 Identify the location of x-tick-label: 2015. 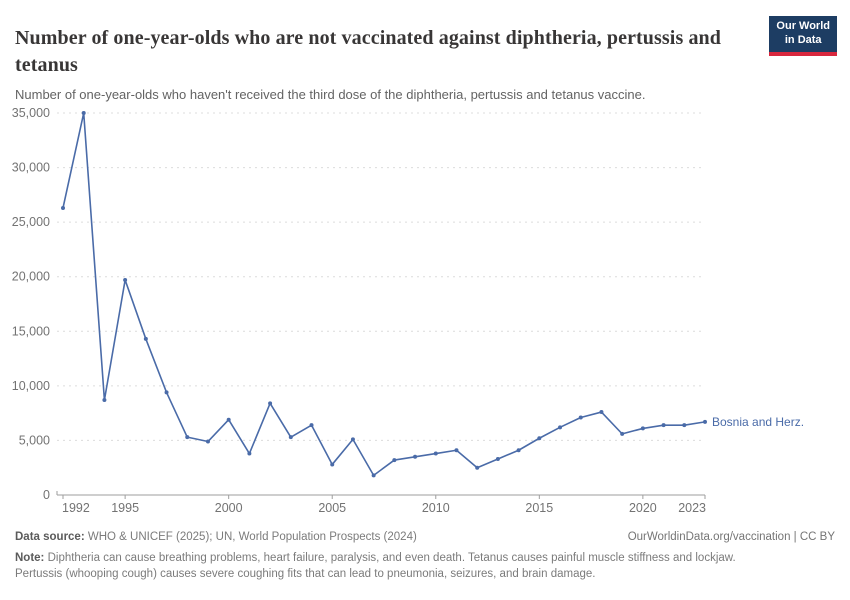
(539, 508).